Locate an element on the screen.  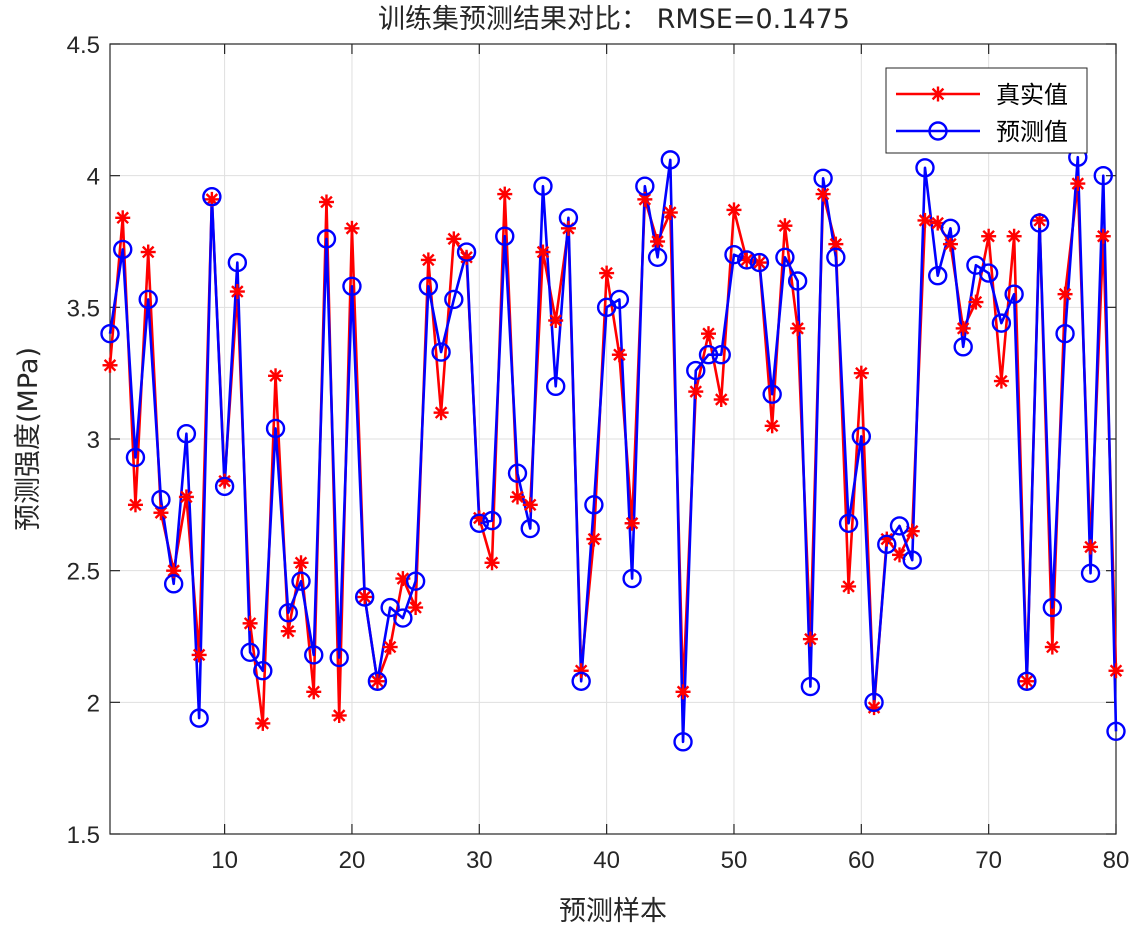
y-axis-label: 预测强度(MPa) is located at coordinates (28, 439).